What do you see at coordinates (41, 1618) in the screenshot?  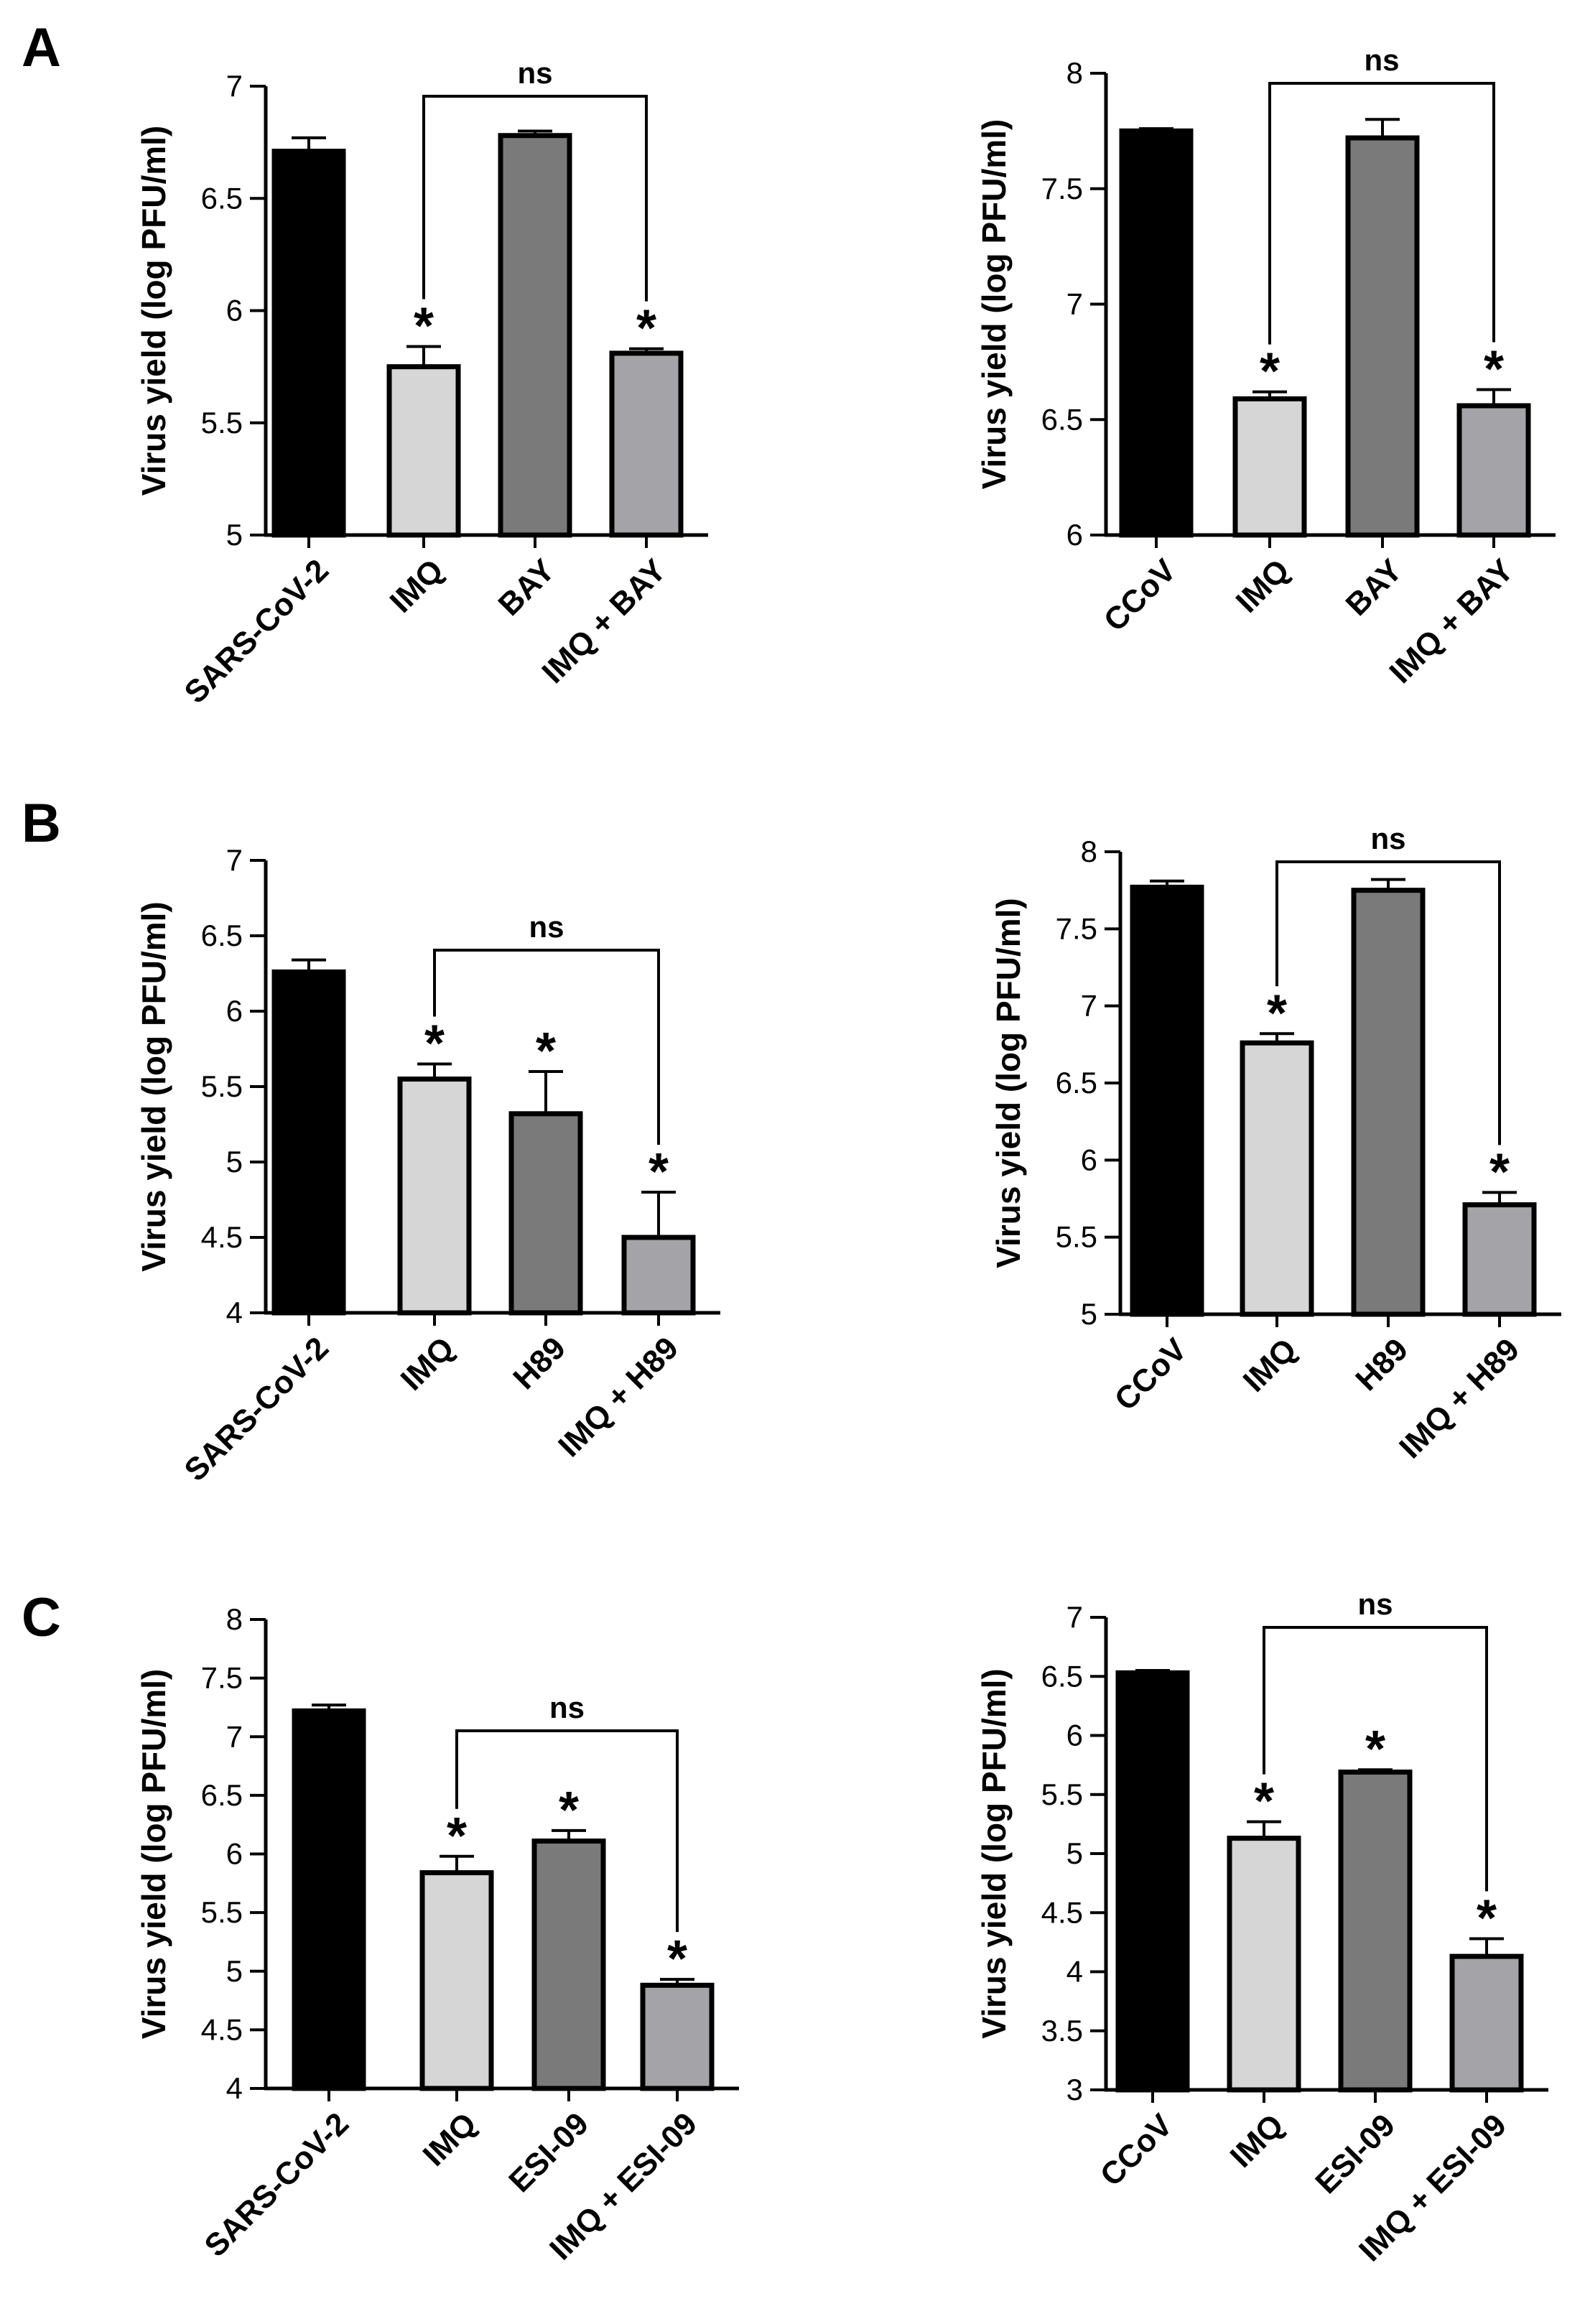 I see `panel-label-c: C` at bounding box center [41, 1618].